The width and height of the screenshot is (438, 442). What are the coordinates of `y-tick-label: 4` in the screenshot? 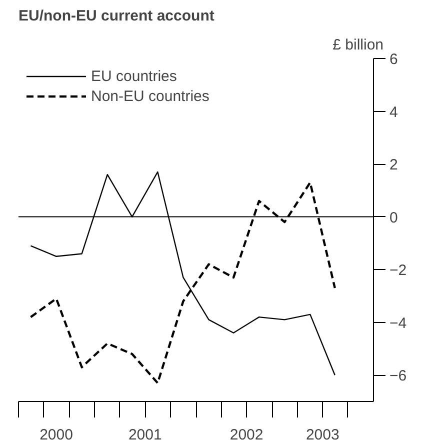 It's located at (394, 112).